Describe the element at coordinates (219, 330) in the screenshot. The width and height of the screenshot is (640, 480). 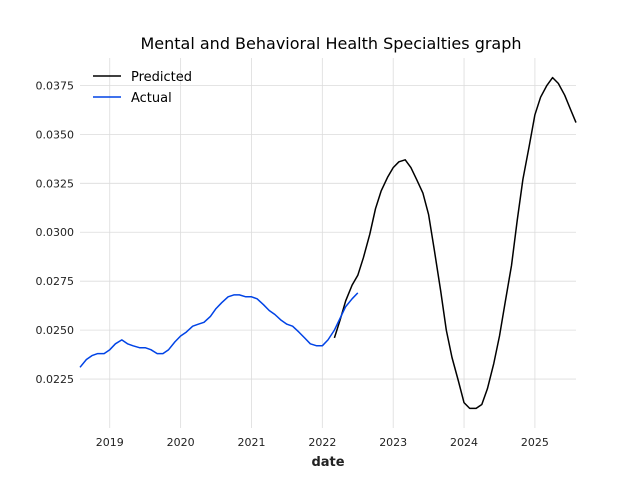
I see `series-line-actual` at that location.